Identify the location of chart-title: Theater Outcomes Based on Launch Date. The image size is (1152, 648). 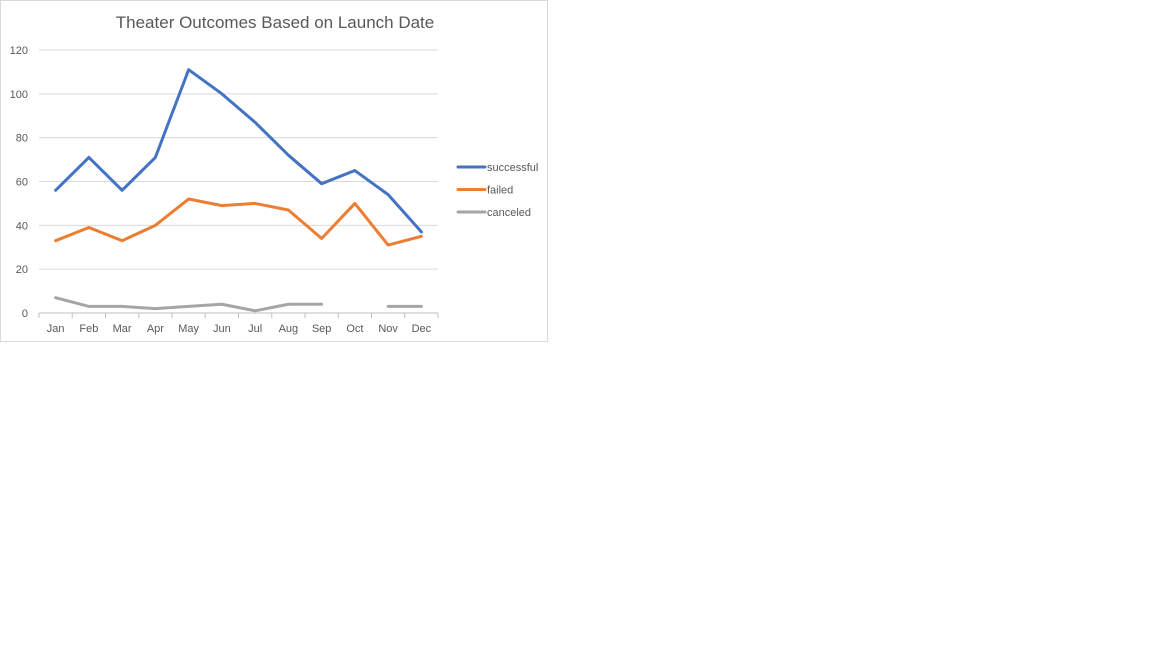
(275, 22).